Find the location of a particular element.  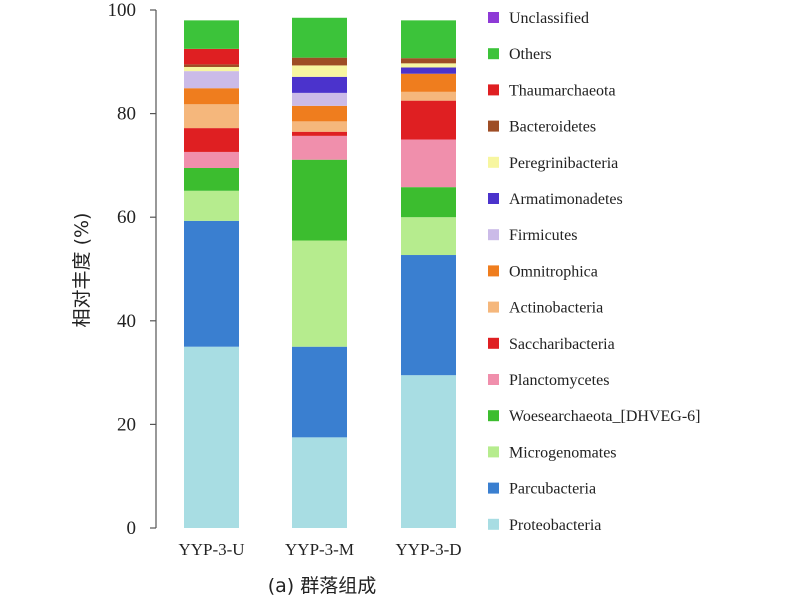

x-axis-labels: YYP-3-U YYP-3-M YYP-3-D is located at coordinates (319, 549).